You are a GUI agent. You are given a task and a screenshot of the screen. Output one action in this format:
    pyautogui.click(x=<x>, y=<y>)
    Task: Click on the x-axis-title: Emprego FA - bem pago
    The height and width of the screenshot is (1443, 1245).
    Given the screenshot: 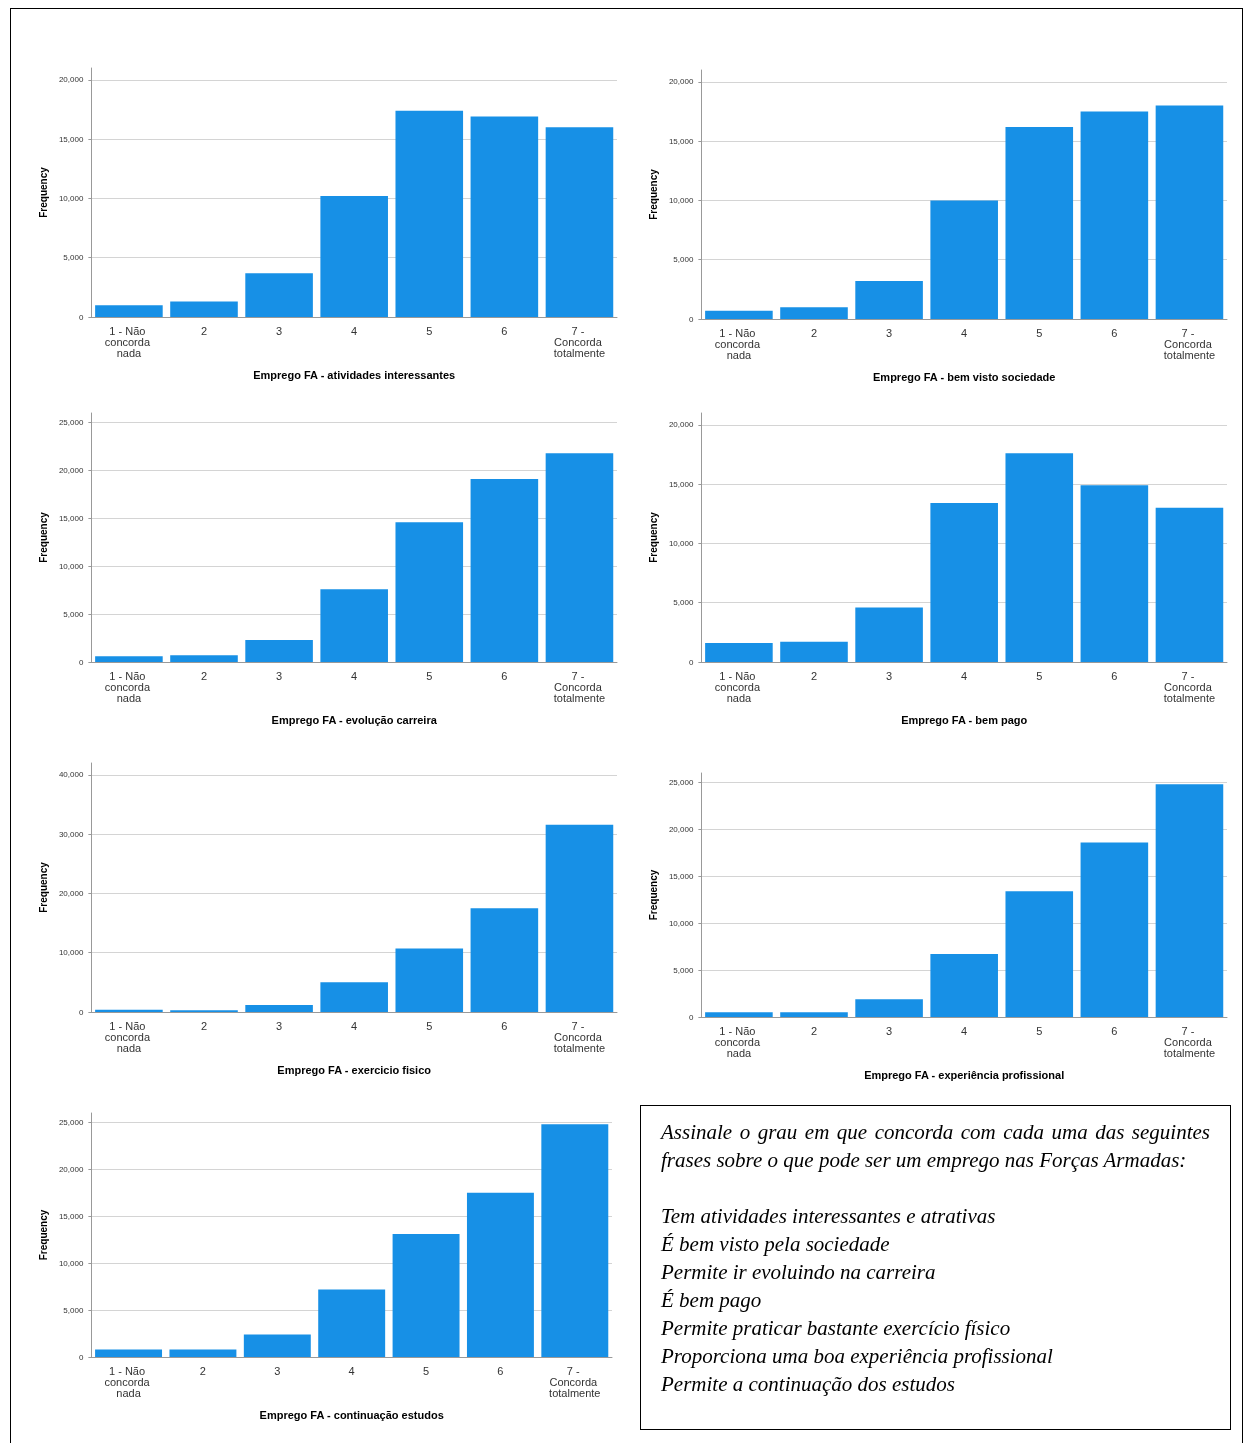 What is the action you would take?
    pyautogui.click(x=964, y=719)
    